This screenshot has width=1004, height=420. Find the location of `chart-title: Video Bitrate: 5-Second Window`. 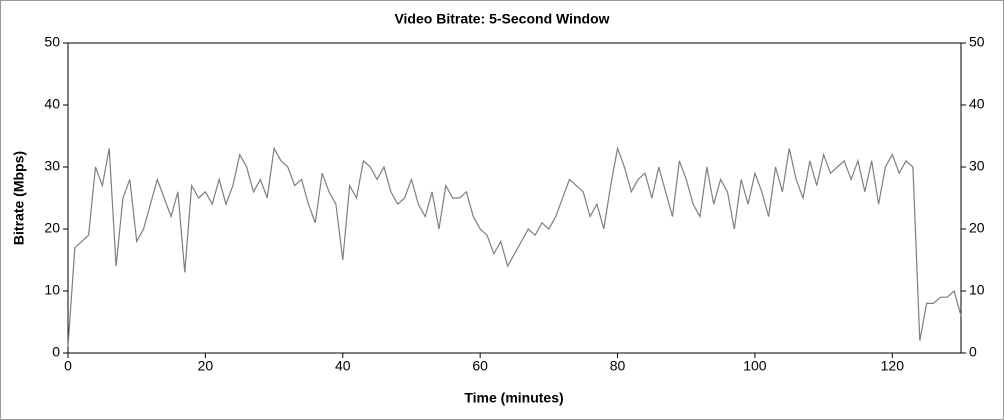

chart-title: Video Bitrate: 5-Second Window is located at coordinates (501, 19).